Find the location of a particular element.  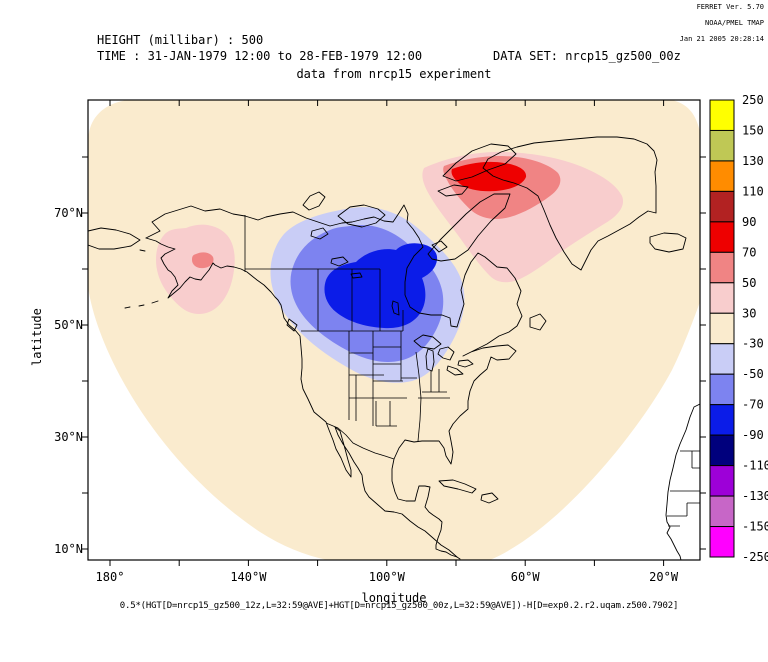

island-vancouver is located at coordinates (292, 325).